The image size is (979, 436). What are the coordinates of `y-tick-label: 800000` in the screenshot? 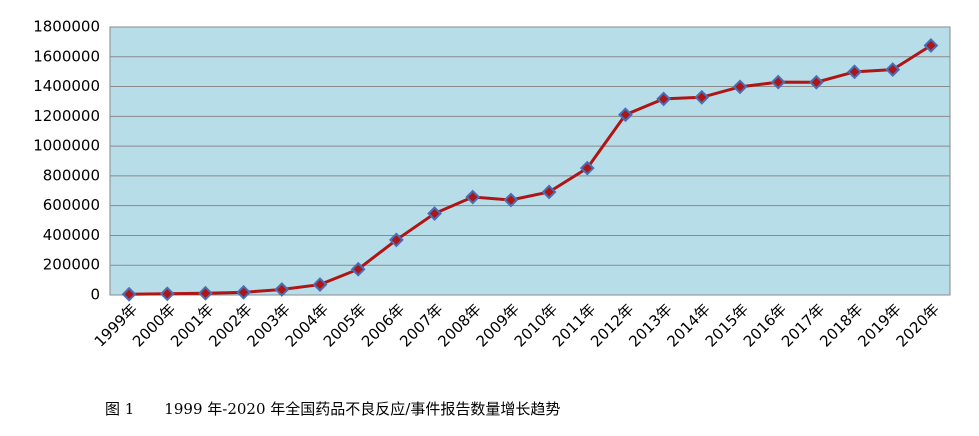 It's located at (71, 175).